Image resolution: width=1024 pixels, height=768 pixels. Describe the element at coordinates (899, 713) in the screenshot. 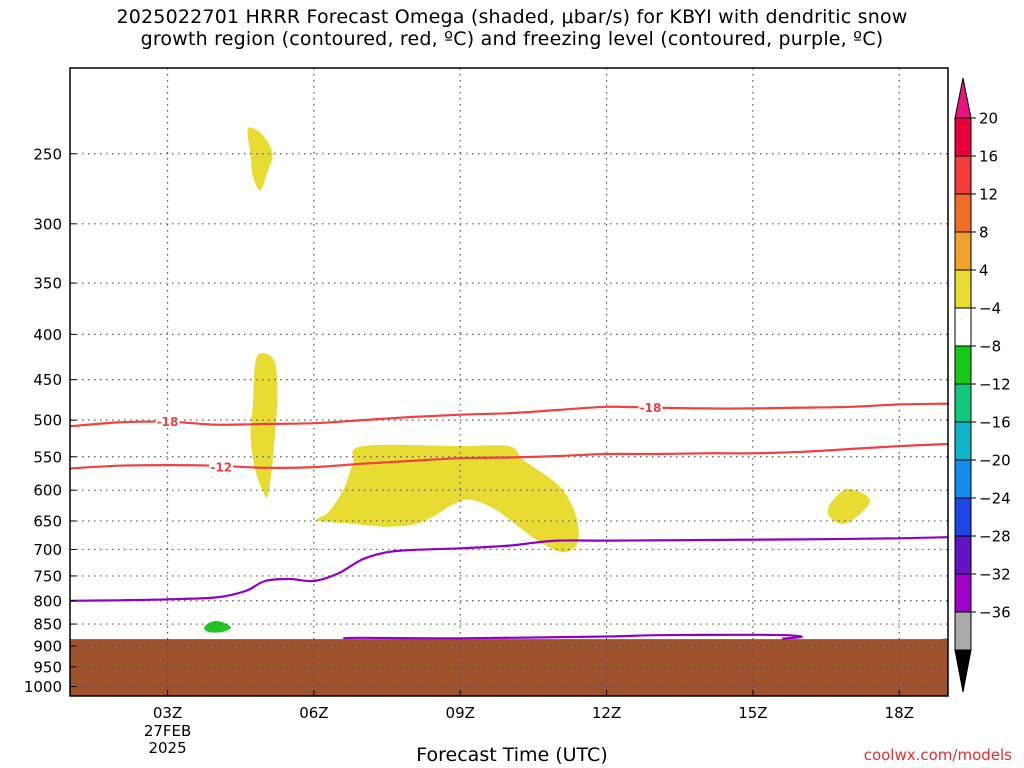

I see `x-tick-label-18Z: 18Z` at that location.